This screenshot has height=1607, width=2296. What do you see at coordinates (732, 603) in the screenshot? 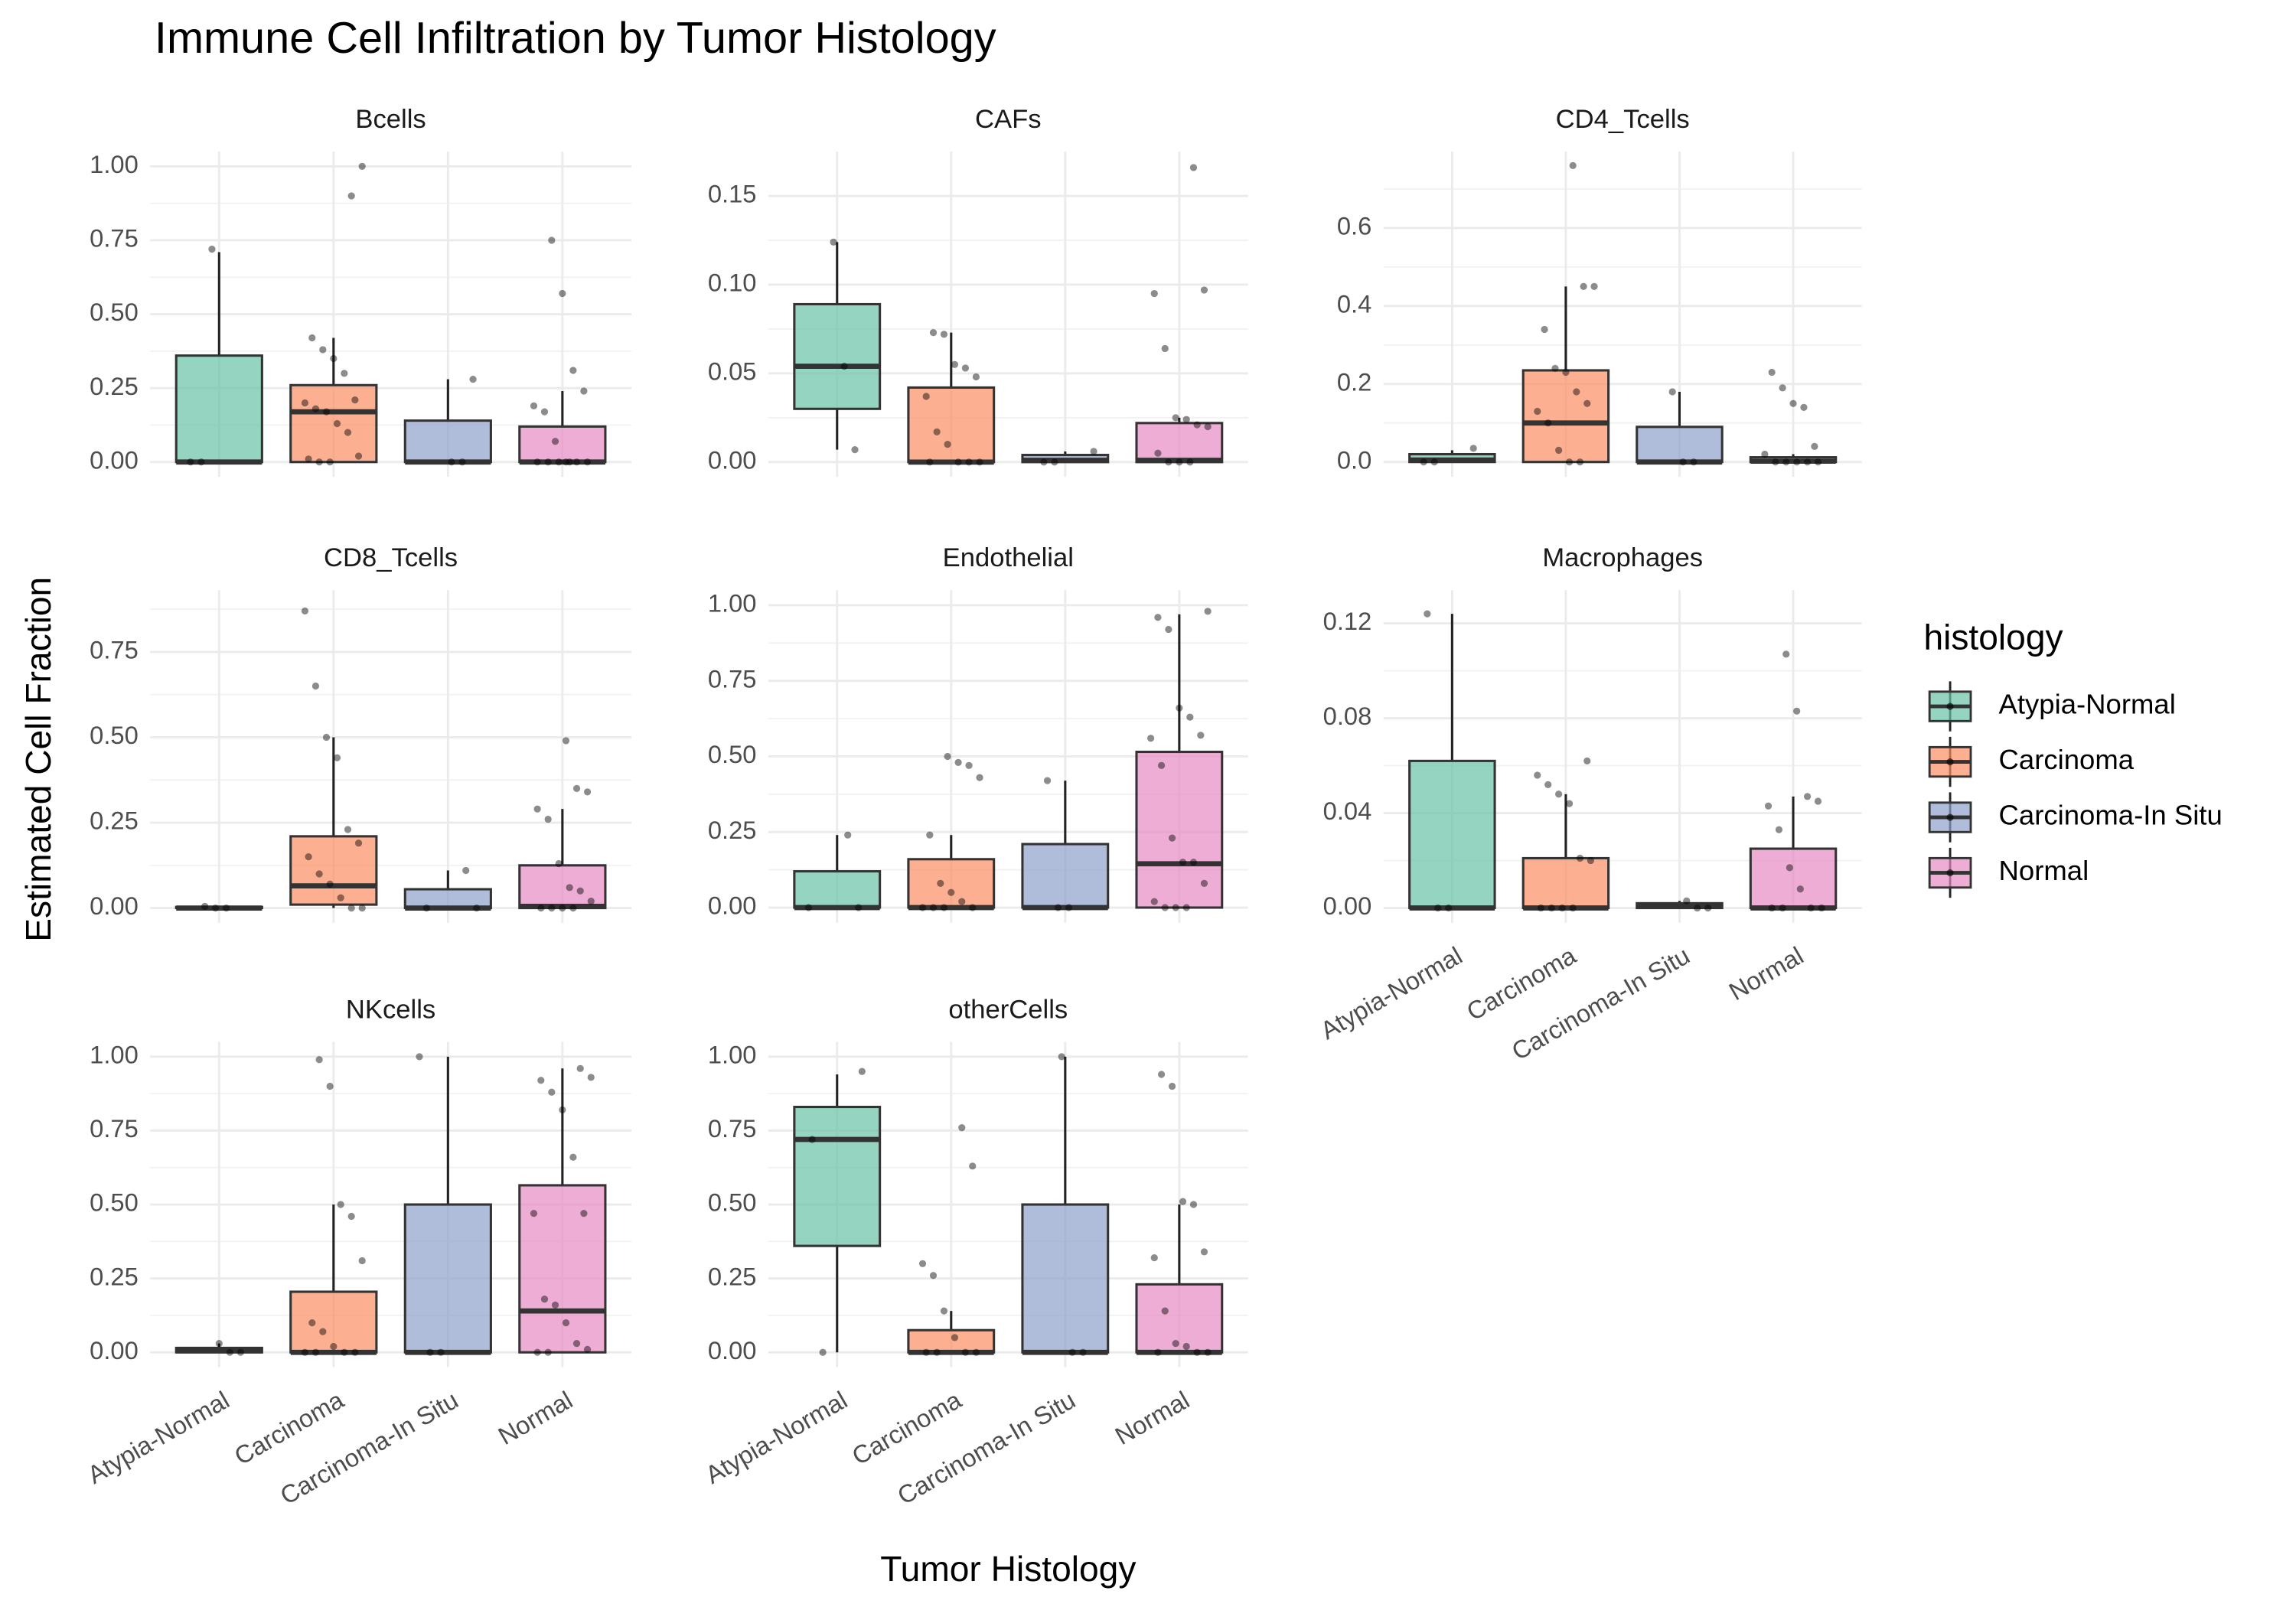
I see `y-tick-label: 1.00` at bounding box center [732, 603].